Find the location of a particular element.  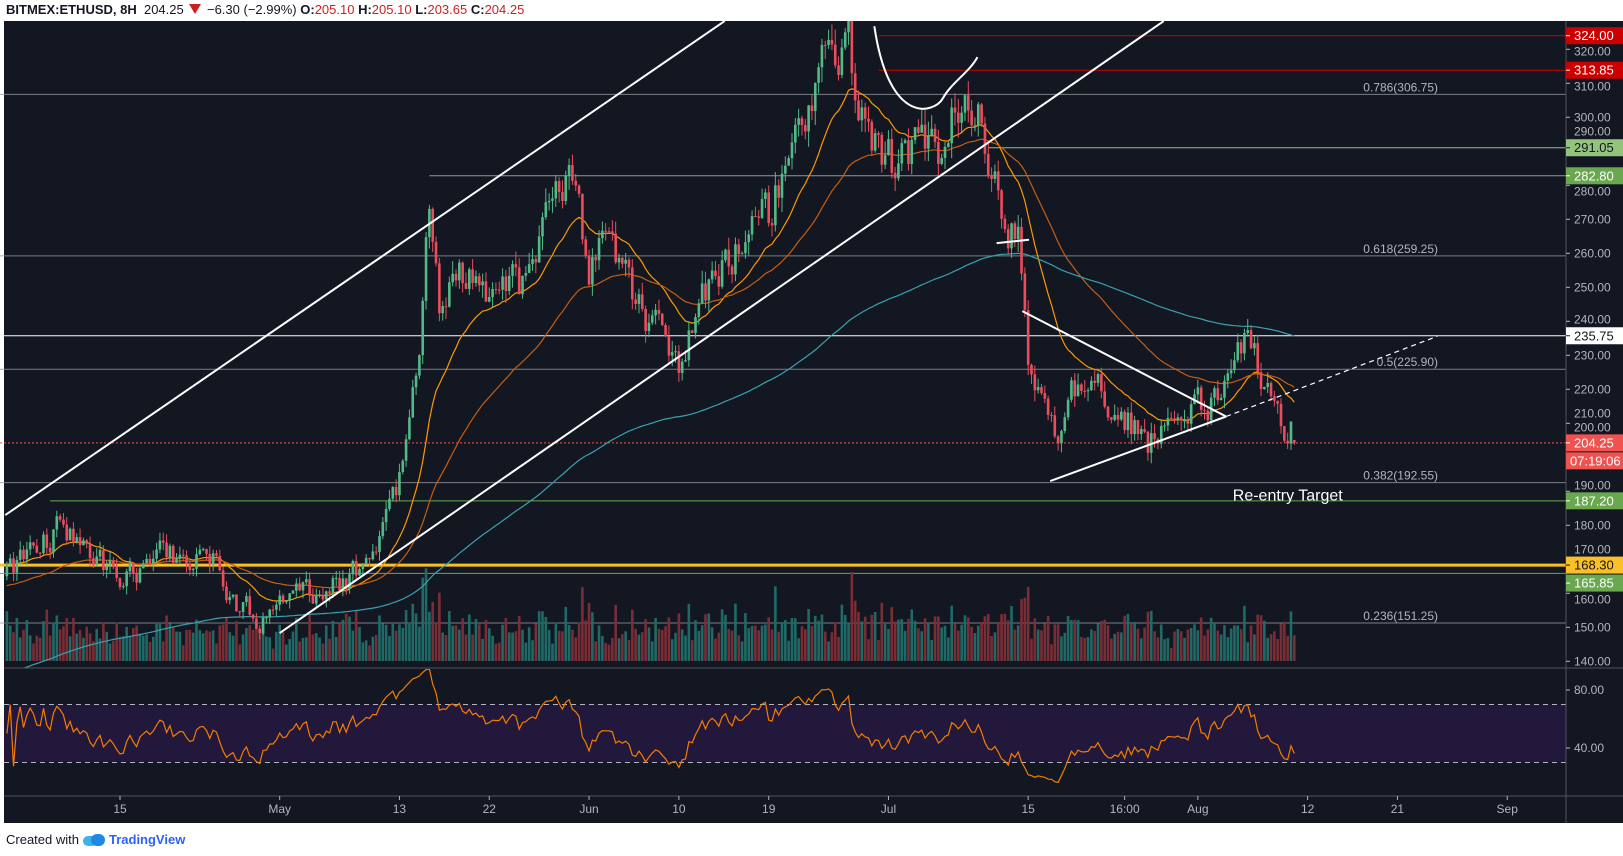

triangle-lower-line is located at coordinates (1138, 449).